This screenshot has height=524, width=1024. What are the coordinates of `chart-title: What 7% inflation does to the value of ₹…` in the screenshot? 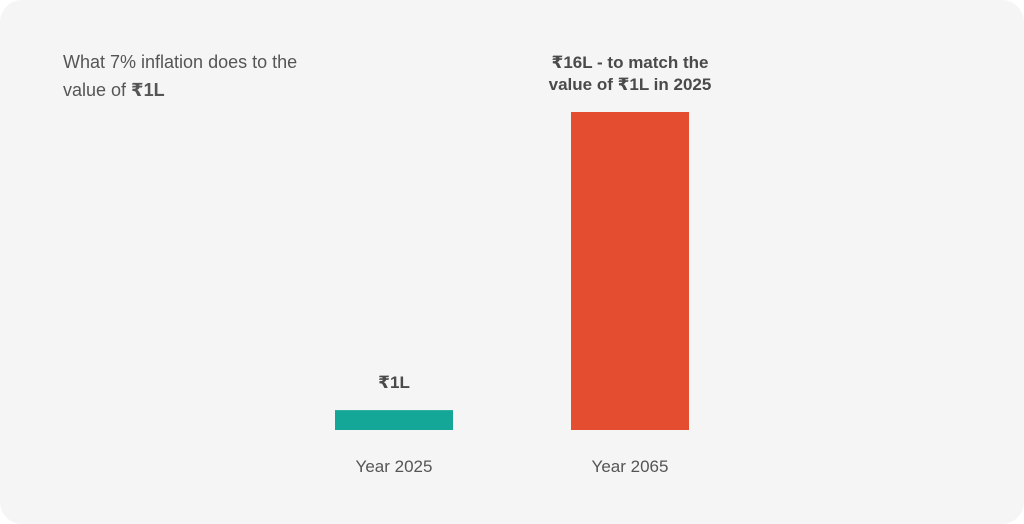 It's located at (193, 76).